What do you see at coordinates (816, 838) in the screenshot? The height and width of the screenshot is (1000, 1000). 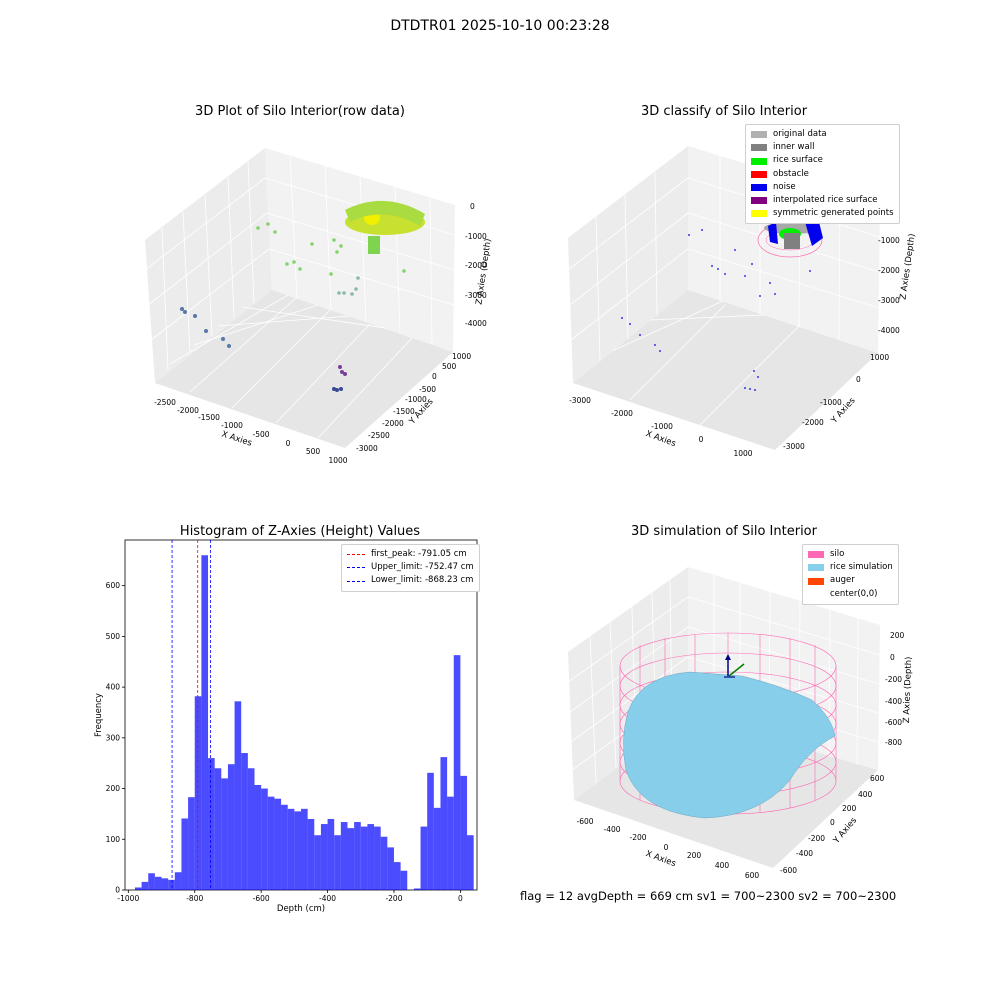 I see `simulation-y-tick: -200` at bounding box center [816, 838].